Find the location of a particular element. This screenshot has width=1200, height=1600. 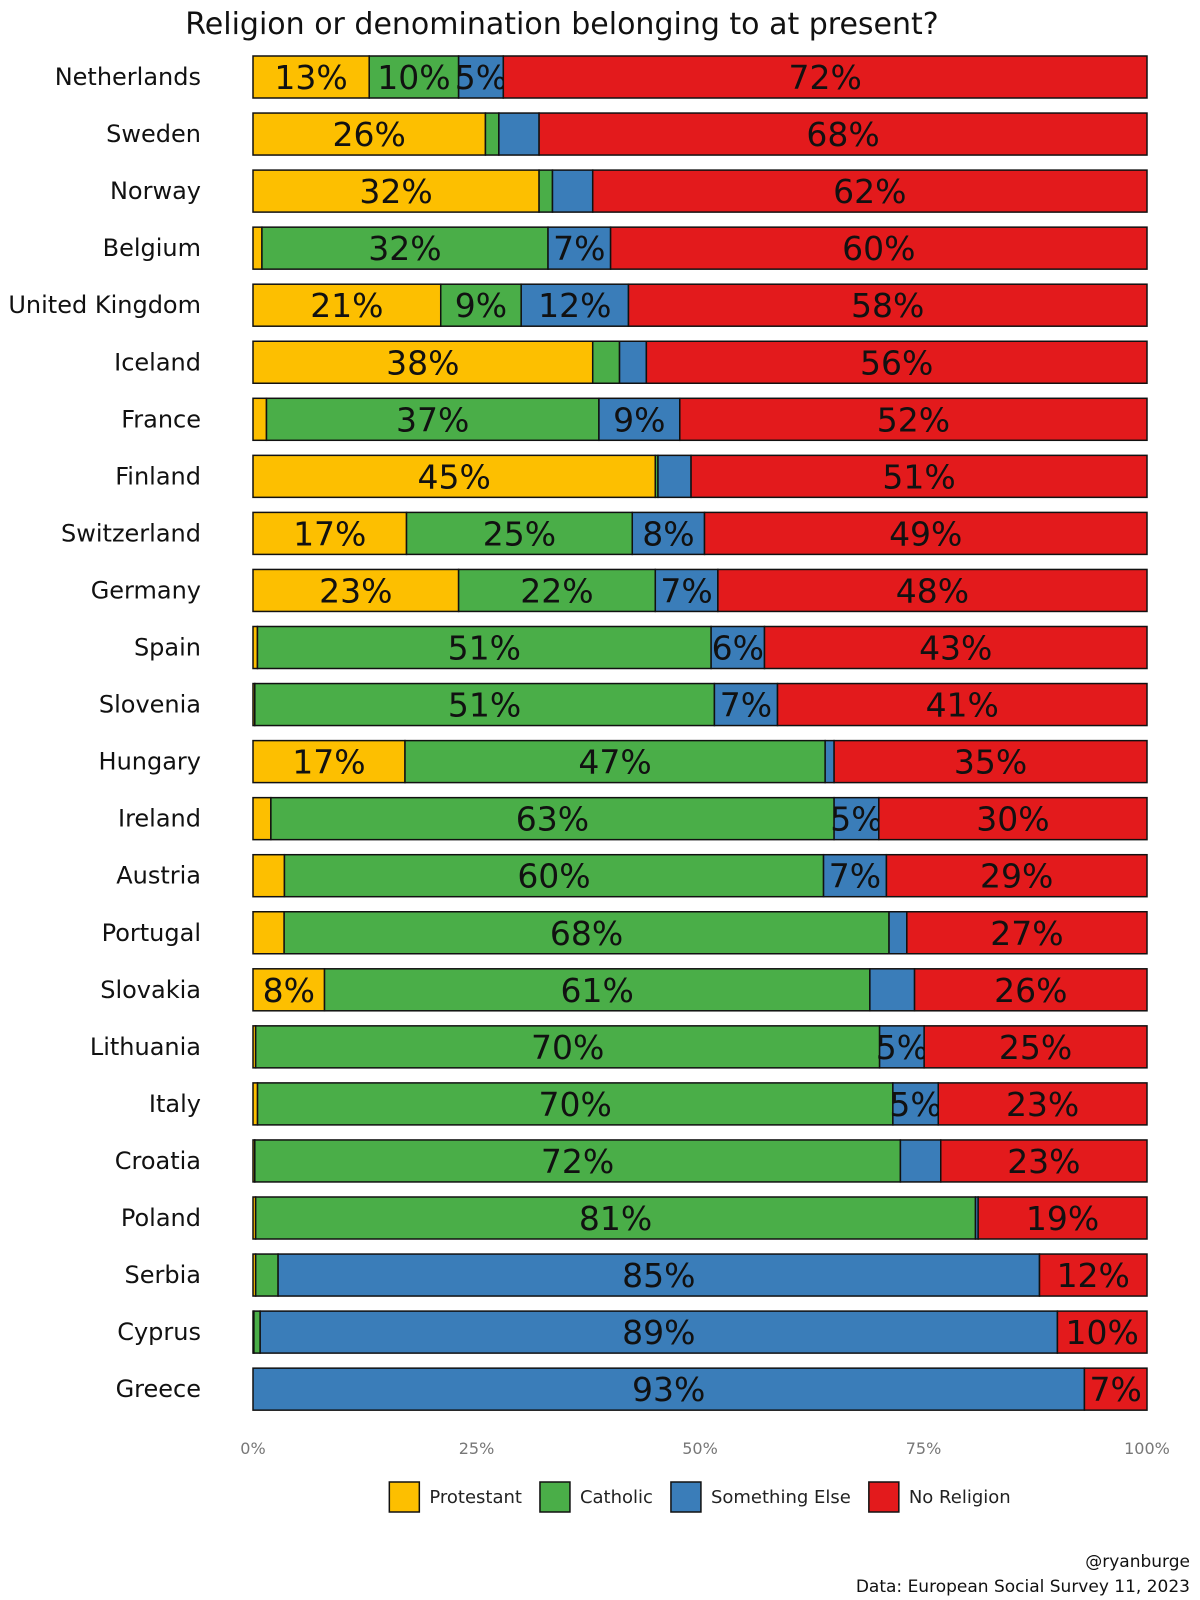

x-tick-label: 0% is located at coordinates (252, 1448).